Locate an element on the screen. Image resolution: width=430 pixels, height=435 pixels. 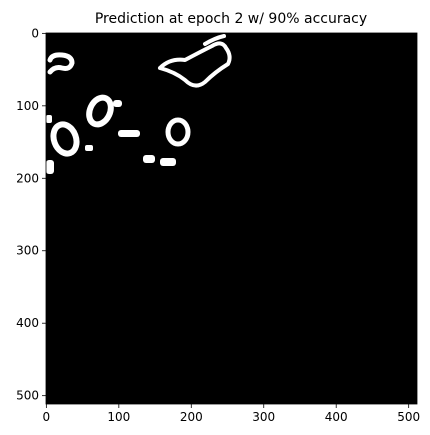
mask-blobs is located at coordinates (139, 104).